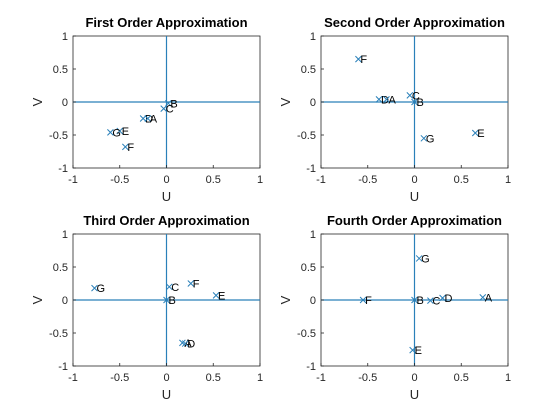  Describe the element at coordinates (414, 220) in the screenshot. I see `subplot-title: Fourth Order Approximation` at that location.